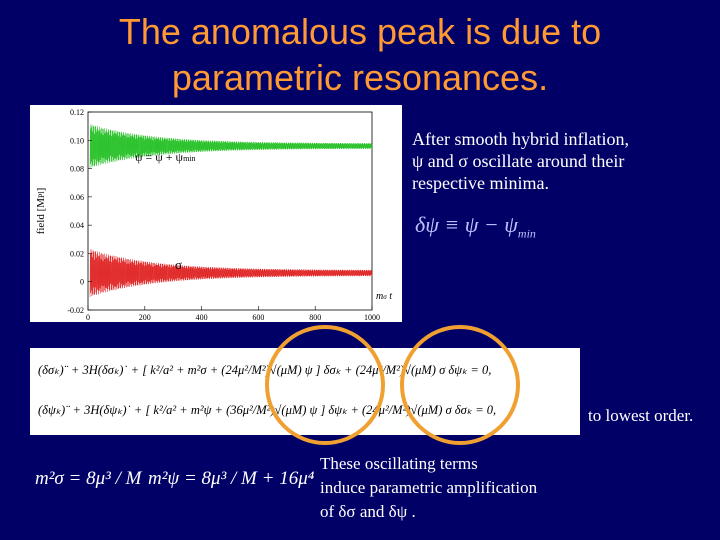  What do you see at coordinates (202, 317) in the screenshot?
I see `x-tick-label: 400` at bounding box center [202, 317].